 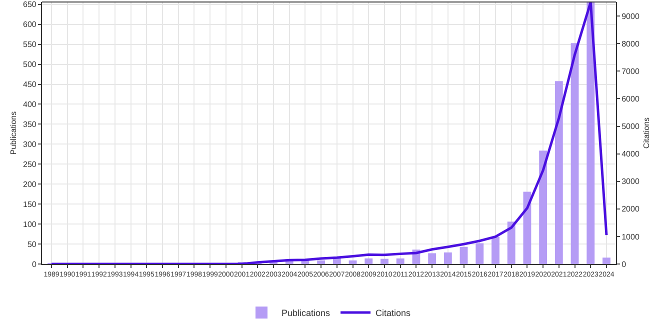 What do you see at coordinates (30, 224) in the screenshot?
I see `y-tick-label: 100` at bounding box center [30, 224].